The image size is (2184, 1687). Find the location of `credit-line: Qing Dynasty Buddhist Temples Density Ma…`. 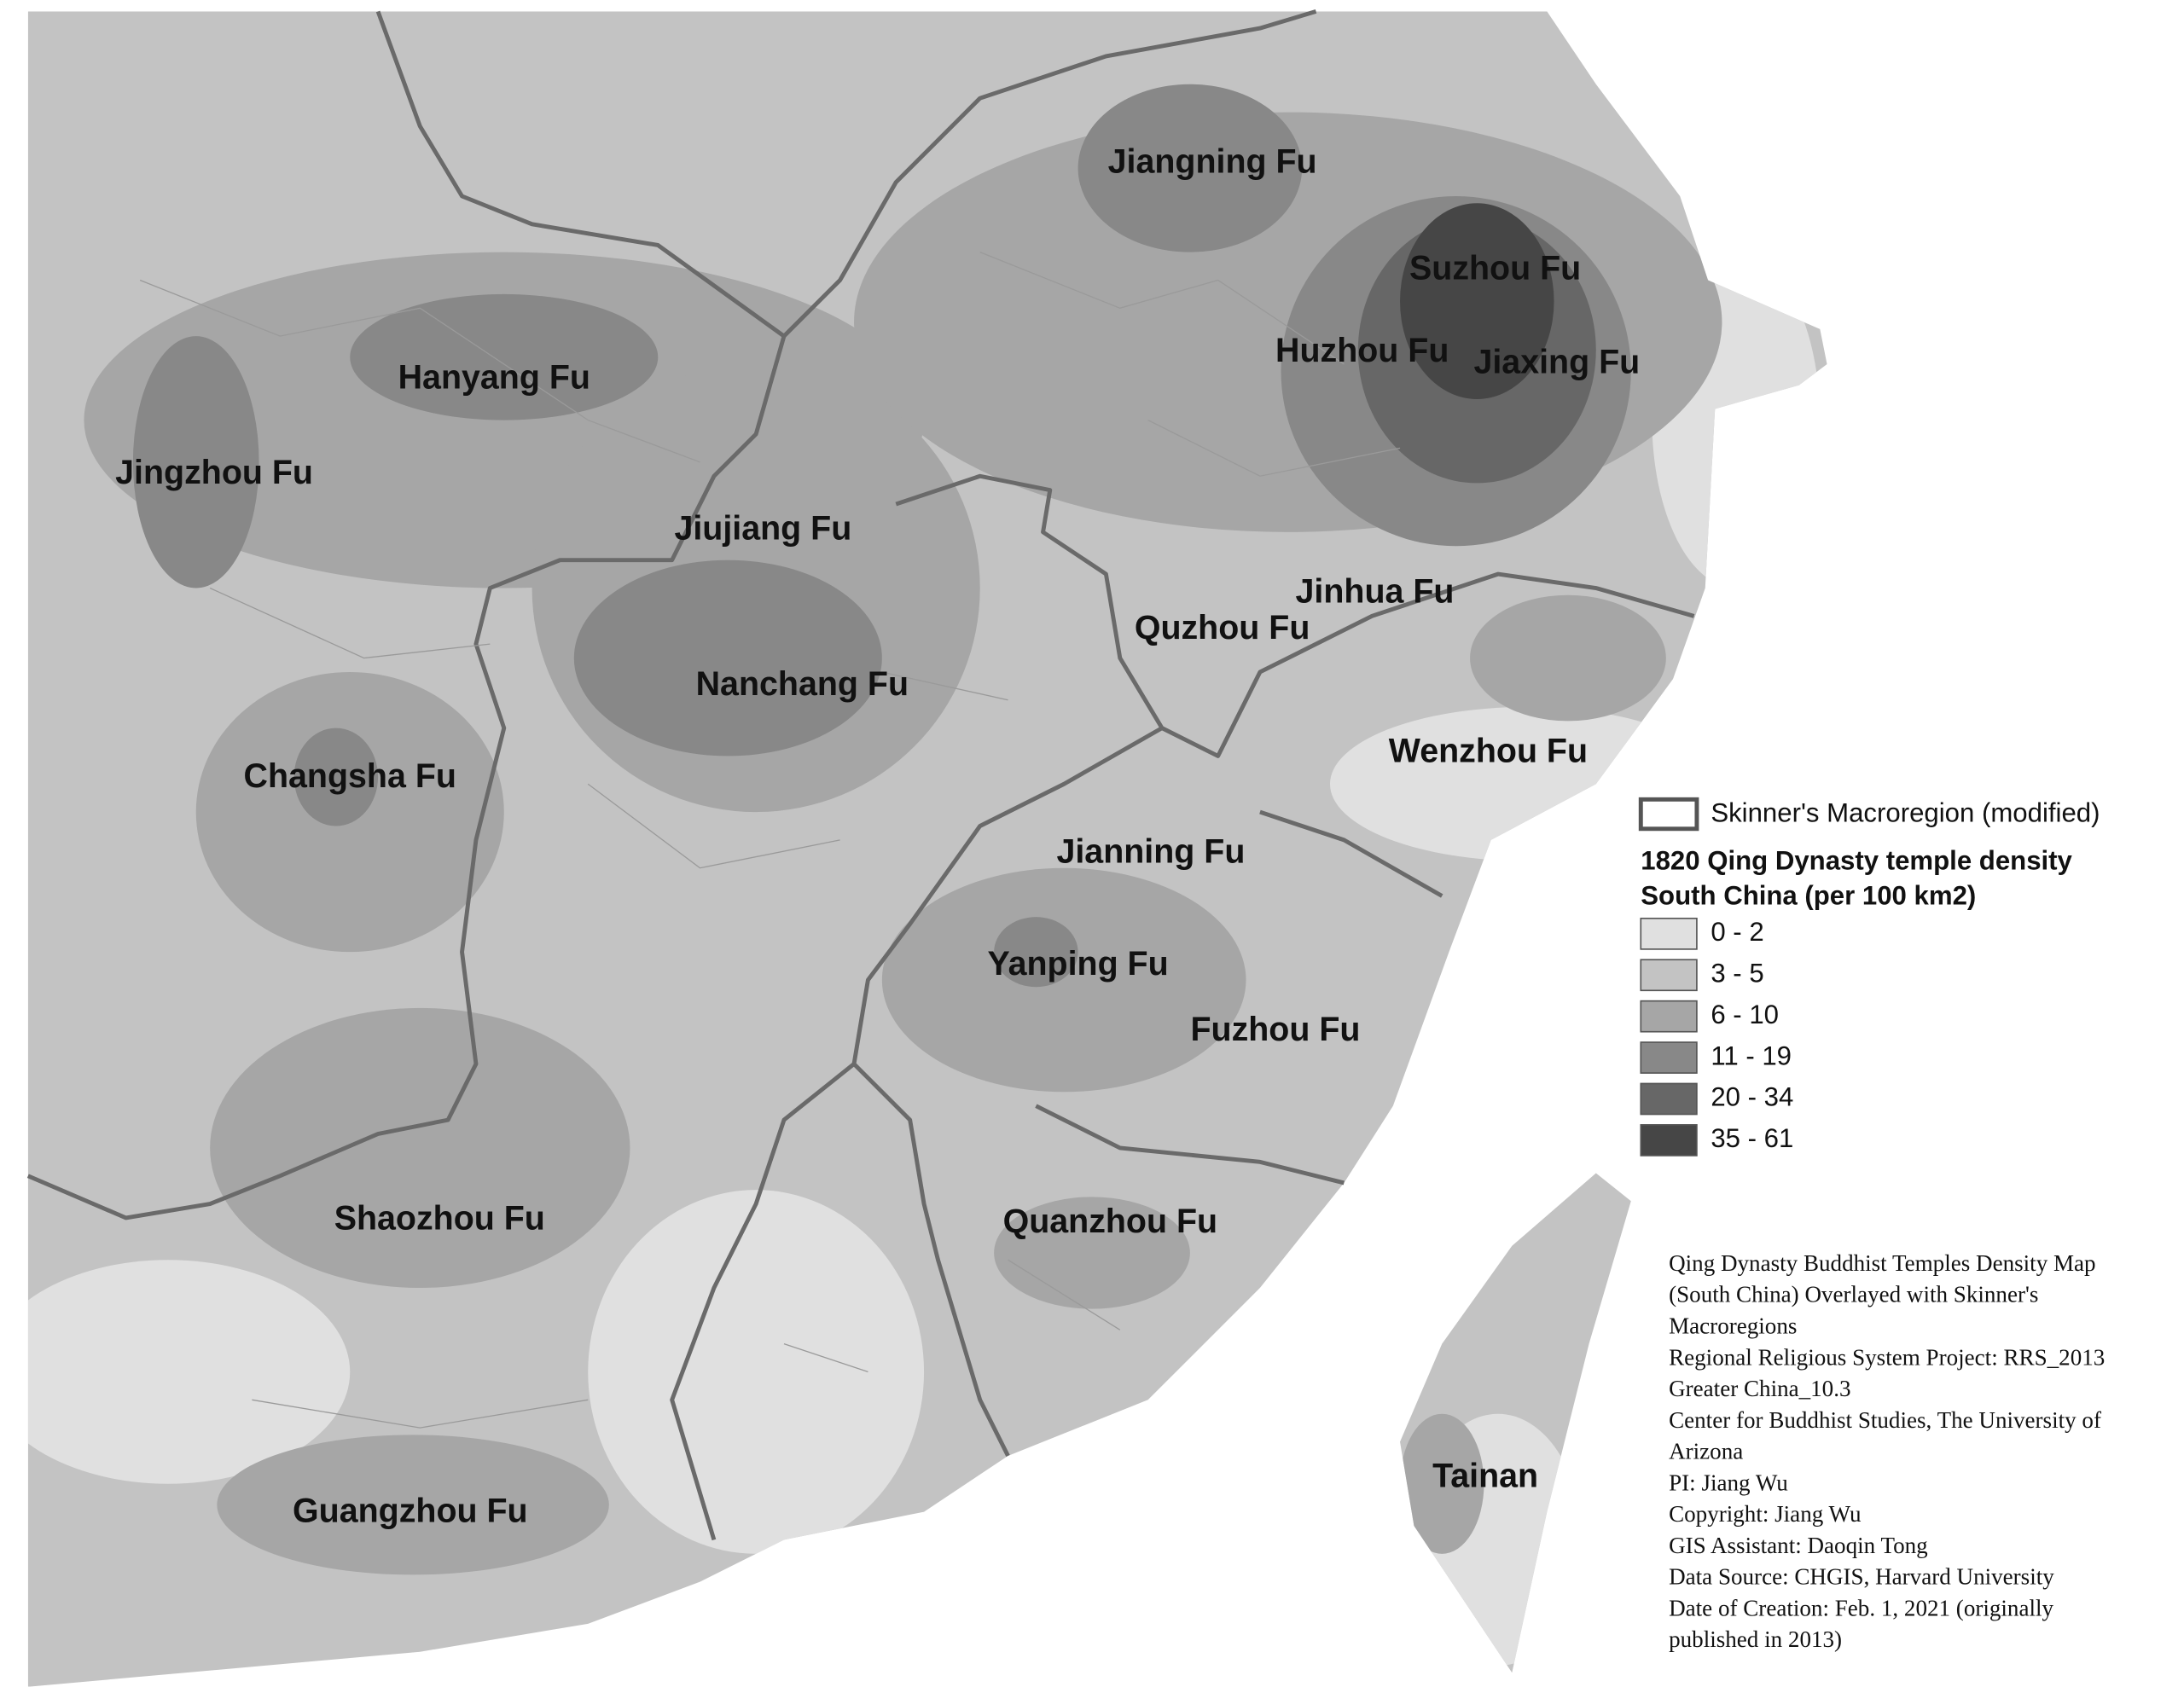

credit-line: Qing Dynasty Buddhist Temples Density Ma… is located at coordinates (1882, 1263).